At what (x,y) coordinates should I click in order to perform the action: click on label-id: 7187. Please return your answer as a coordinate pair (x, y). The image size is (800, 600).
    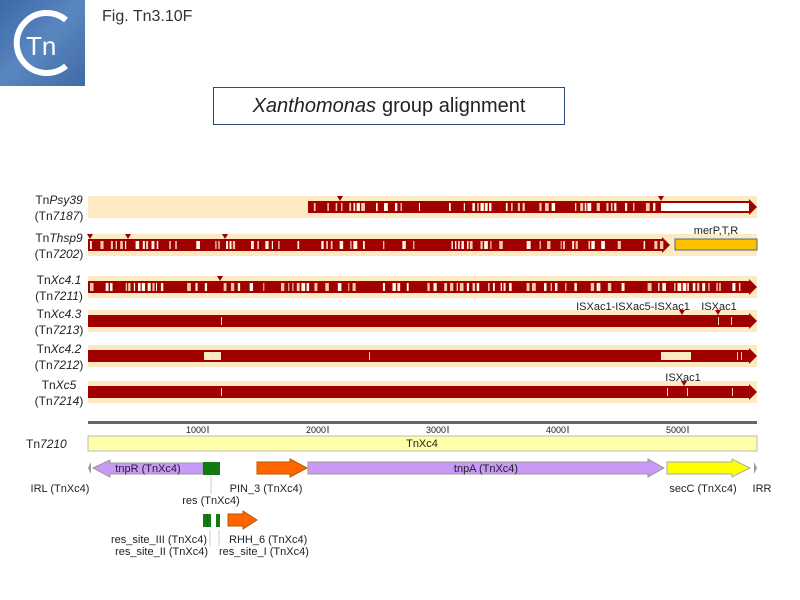
    Looking at the image, I should click on (66, 216).